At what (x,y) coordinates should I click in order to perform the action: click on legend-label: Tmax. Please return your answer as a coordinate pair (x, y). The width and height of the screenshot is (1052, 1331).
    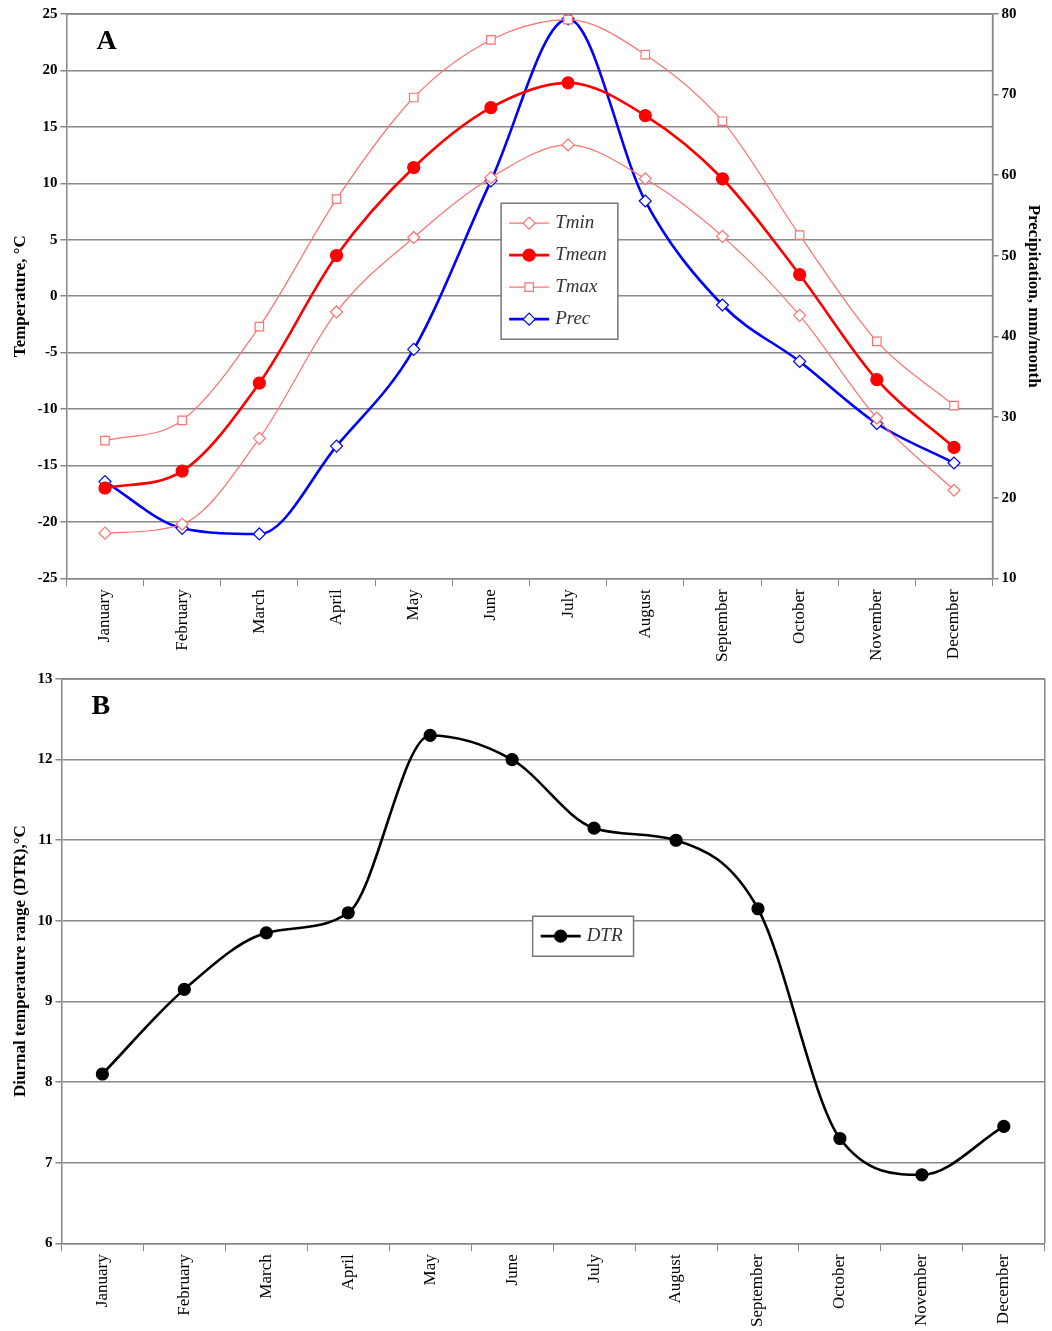
    Looking at the image, I should click on (576, 286).